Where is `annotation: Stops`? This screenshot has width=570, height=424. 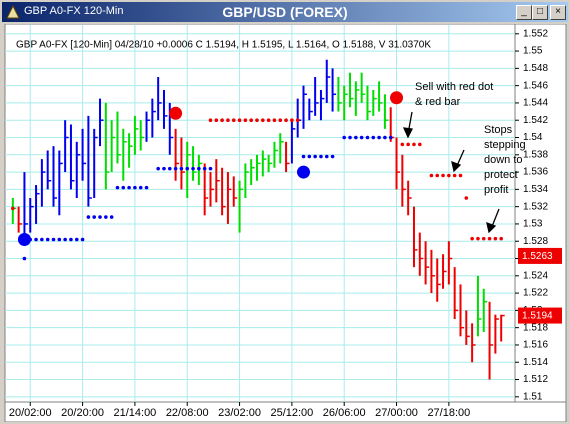 annotation: Stops is located at coordinates (498, 130).